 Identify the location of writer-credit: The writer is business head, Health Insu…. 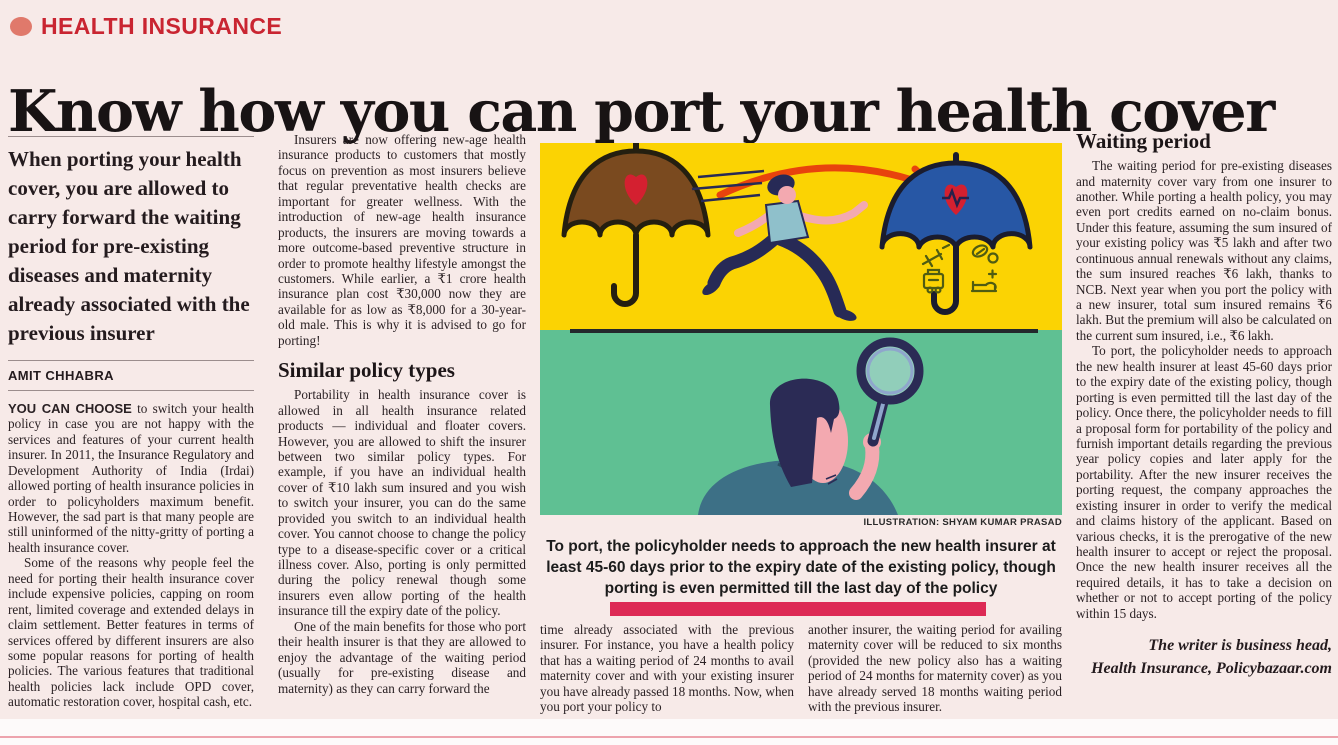
(1204, 657).